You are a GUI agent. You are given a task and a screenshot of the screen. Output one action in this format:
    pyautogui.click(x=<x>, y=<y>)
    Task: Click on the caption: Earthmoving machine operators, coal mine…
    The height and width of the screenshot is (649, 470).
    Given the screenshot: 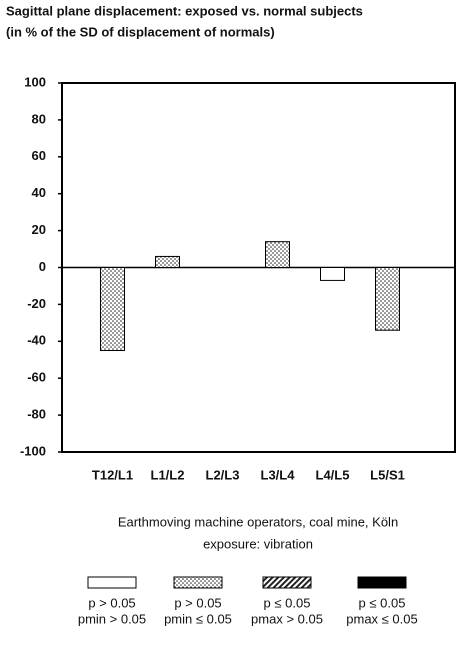 What is the action you would take?
    pyautogui.click(x=258, y=521)
    